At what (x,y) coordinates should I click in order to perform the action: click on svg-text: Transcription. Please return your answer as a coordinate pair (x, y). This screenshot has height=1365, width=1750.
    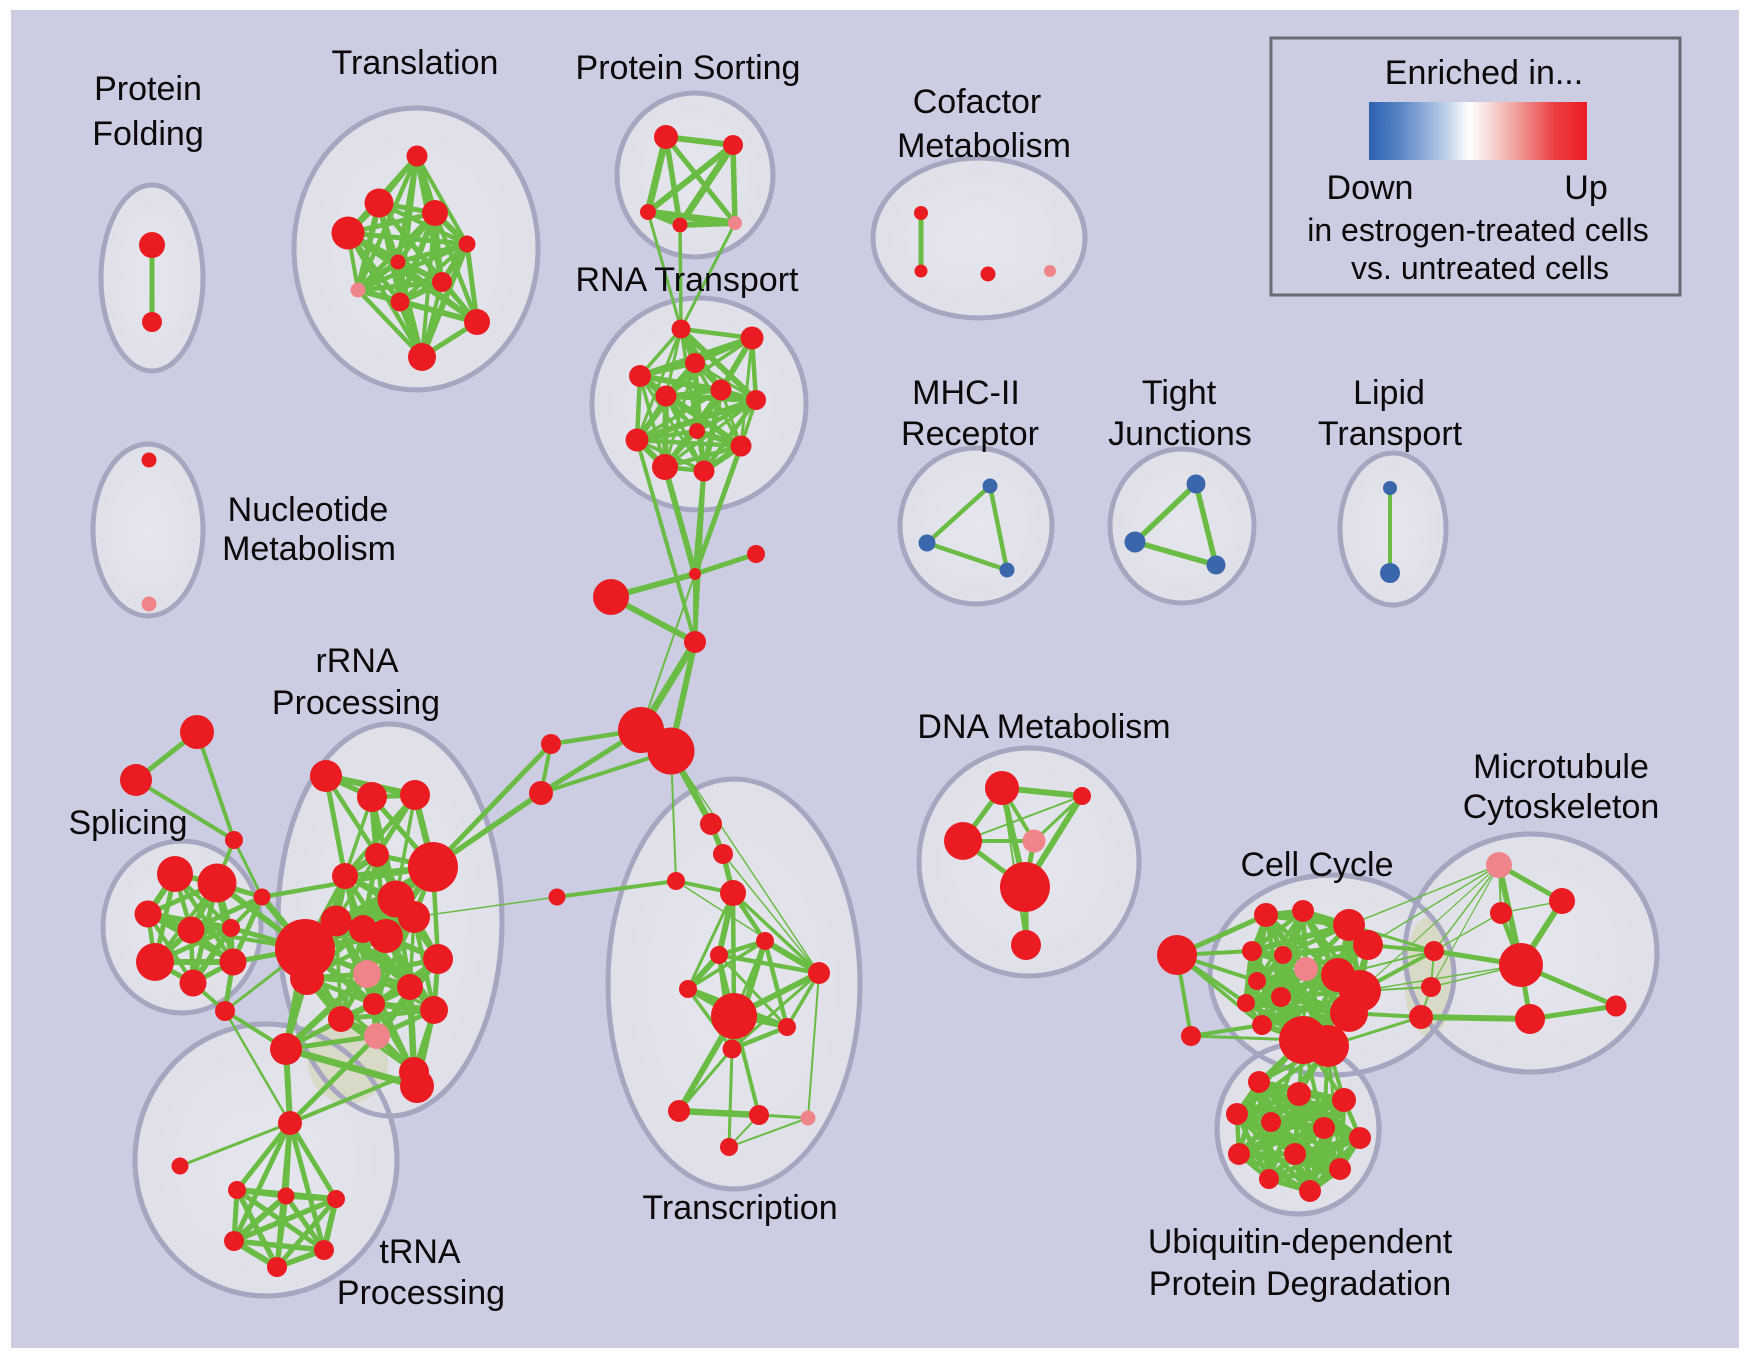
    Looking at the image, I should click on (739, 1208).